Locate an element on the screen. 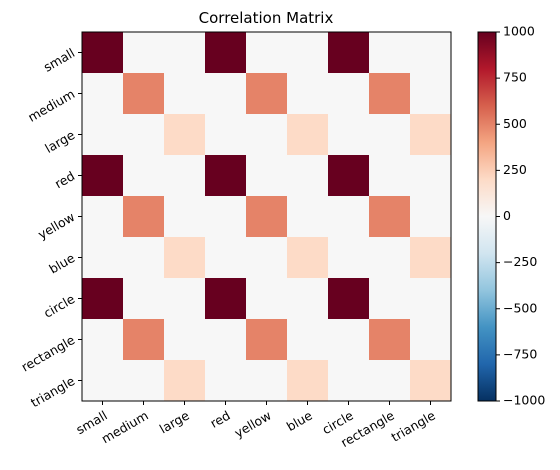 This screenshot has width=560, height=470. colorbar: 1000 750 500 250 0 −250 −500 −750 −1000 is located at coordinates (511, 216).